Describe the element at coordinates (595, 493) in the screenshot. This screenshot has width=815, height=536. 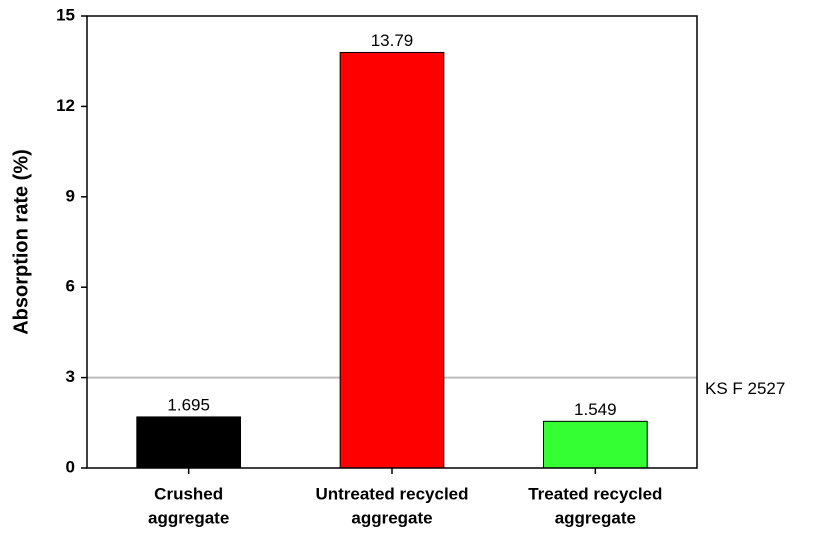
I see `x-tick-label: Treated recycled` at that location.